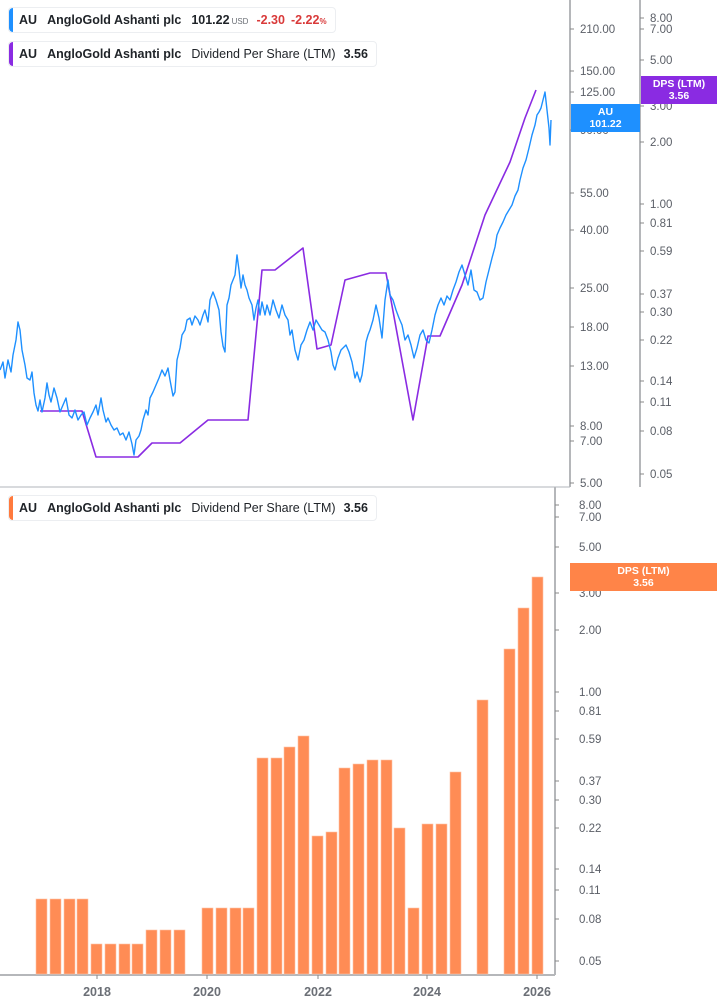 The image size is (717, 1005). Describe the element at coordinates (210, 20) in the screenshot. I see `legend-price-value: 101.22` at that location.